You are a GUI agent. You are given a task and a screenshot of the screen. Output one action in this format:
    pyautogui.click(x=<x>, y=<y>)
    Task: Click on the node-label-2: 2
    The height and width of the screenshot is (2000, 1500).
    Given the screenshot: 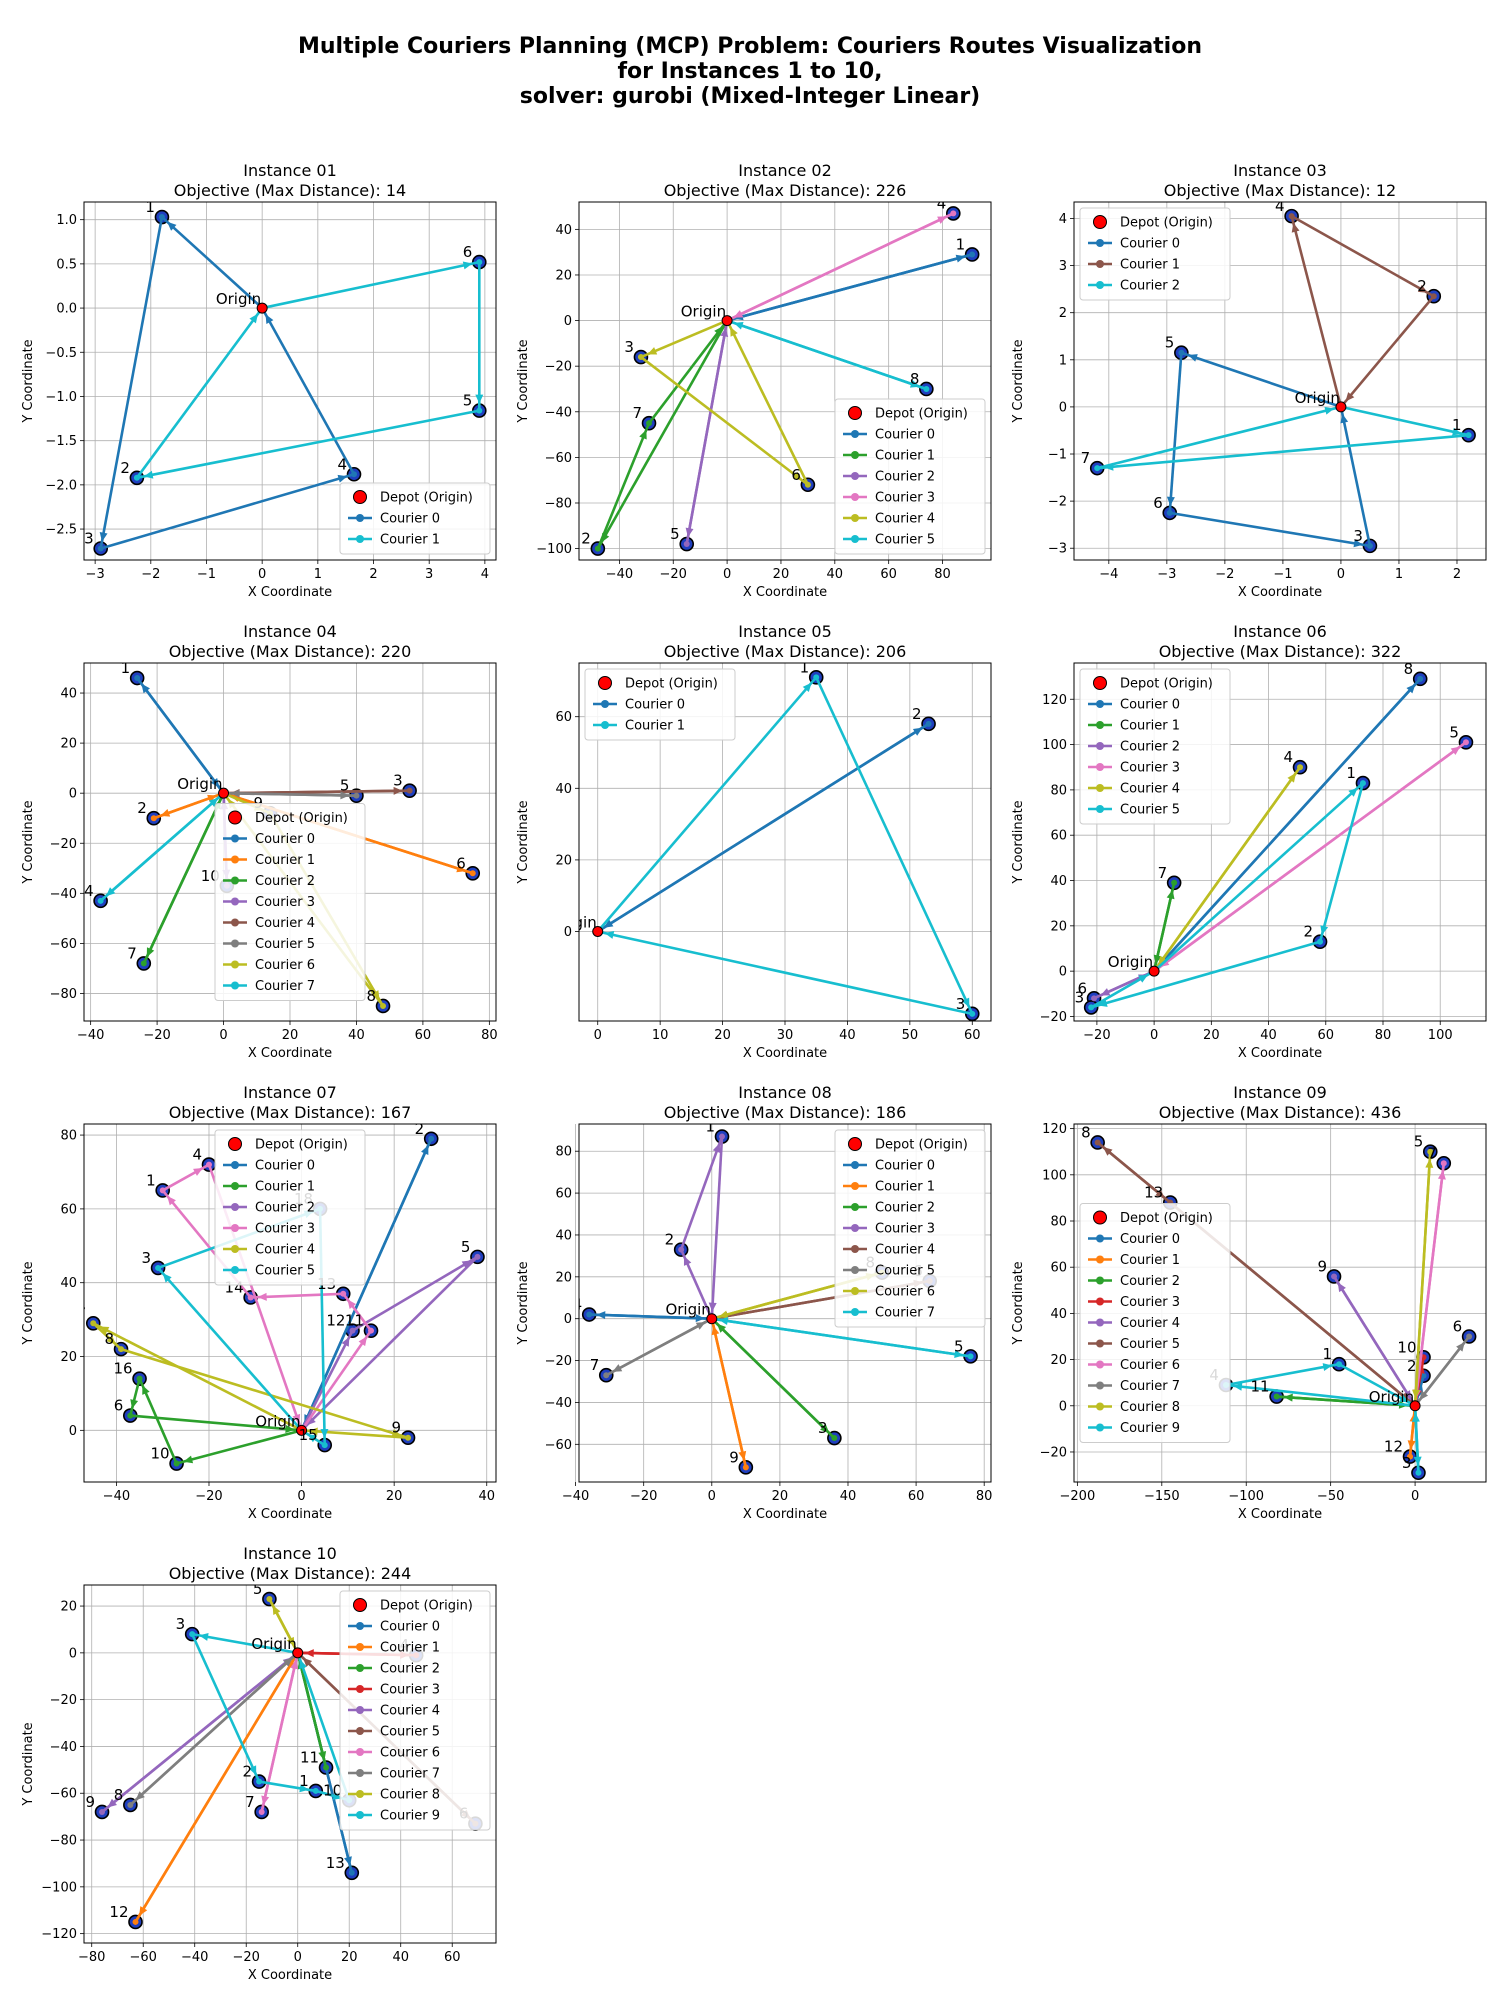 What is the action you would take?
    pyautogui.click(x=917, y=714)
    